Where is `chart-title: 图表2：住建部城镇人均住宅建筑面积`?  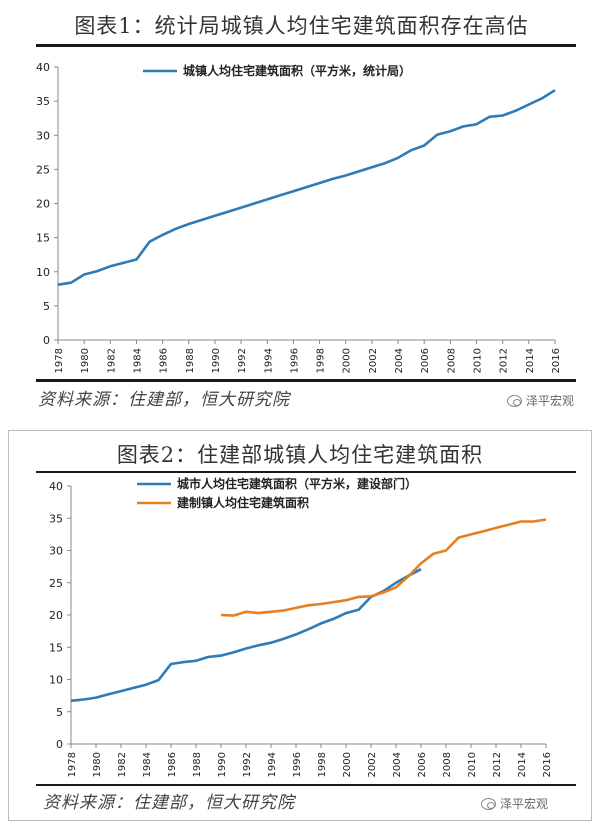
chart-title: 图表2：住建部城镇人均住宅建筑面积 is located at coordinates (300, 455).